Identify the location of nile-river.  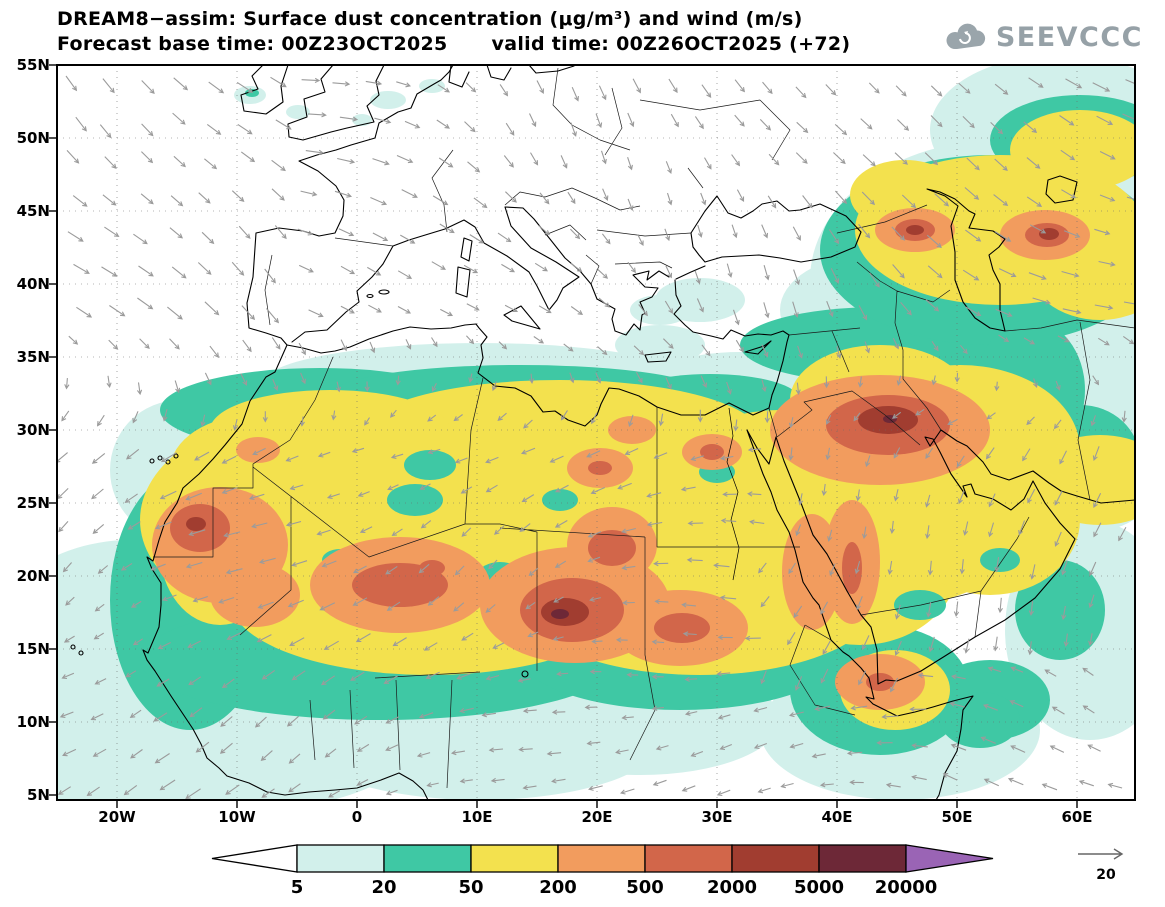
(733, 494).